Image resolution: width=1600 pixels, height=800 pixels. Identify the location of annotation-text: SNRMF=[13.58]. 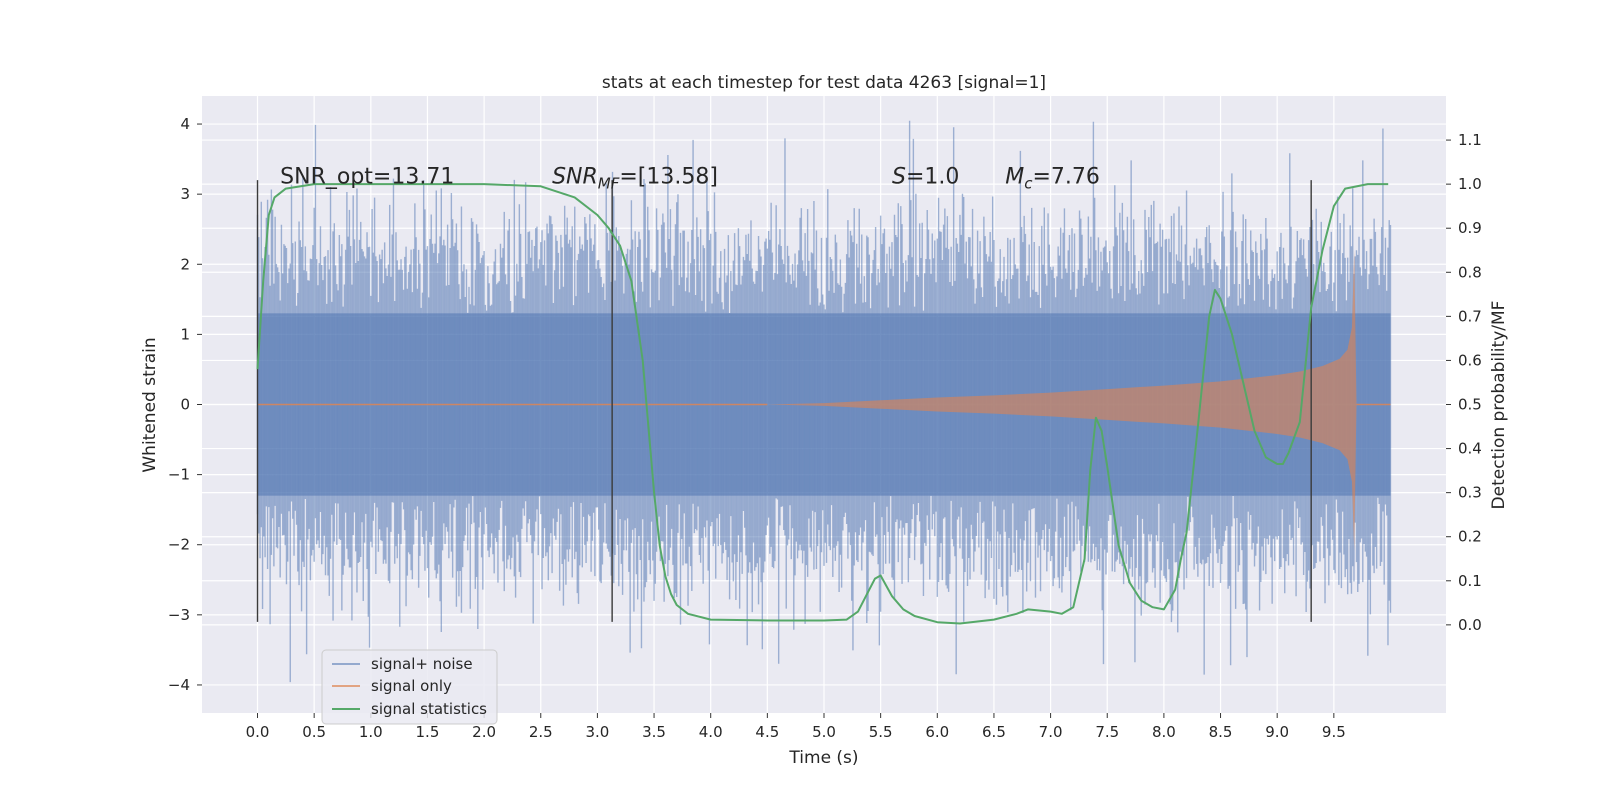
(635, 179).